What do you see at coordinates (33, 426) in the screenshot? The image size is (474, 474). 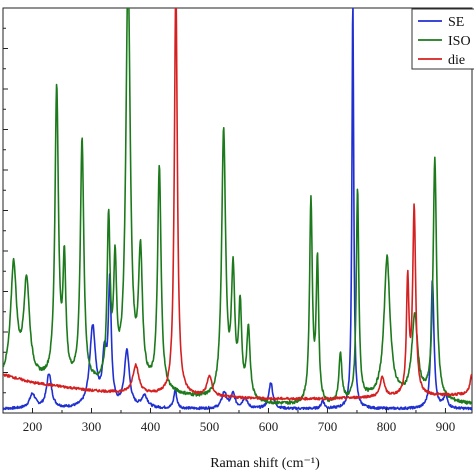 I see `x-tick-label: 200` at bounding box center [33, 426].